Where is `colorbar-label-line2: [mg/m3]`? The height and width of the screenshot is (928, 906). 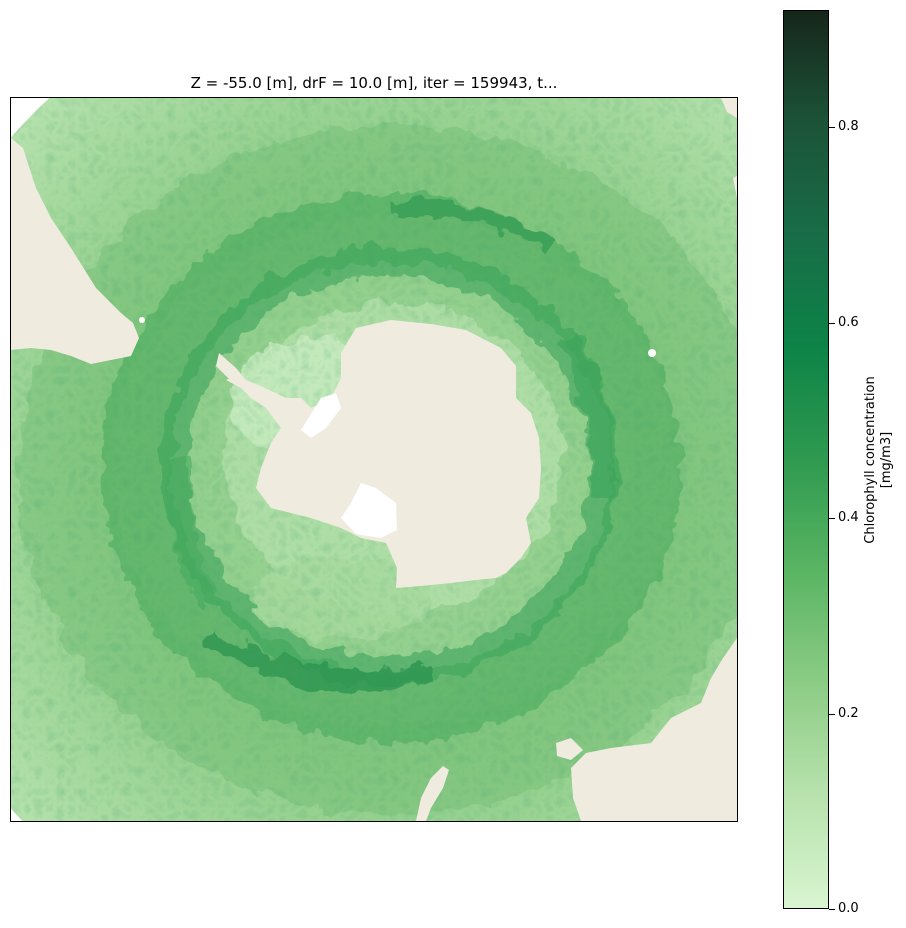 colorbar-label-line2: [mg/m3] is located at coordinates (886, 460).